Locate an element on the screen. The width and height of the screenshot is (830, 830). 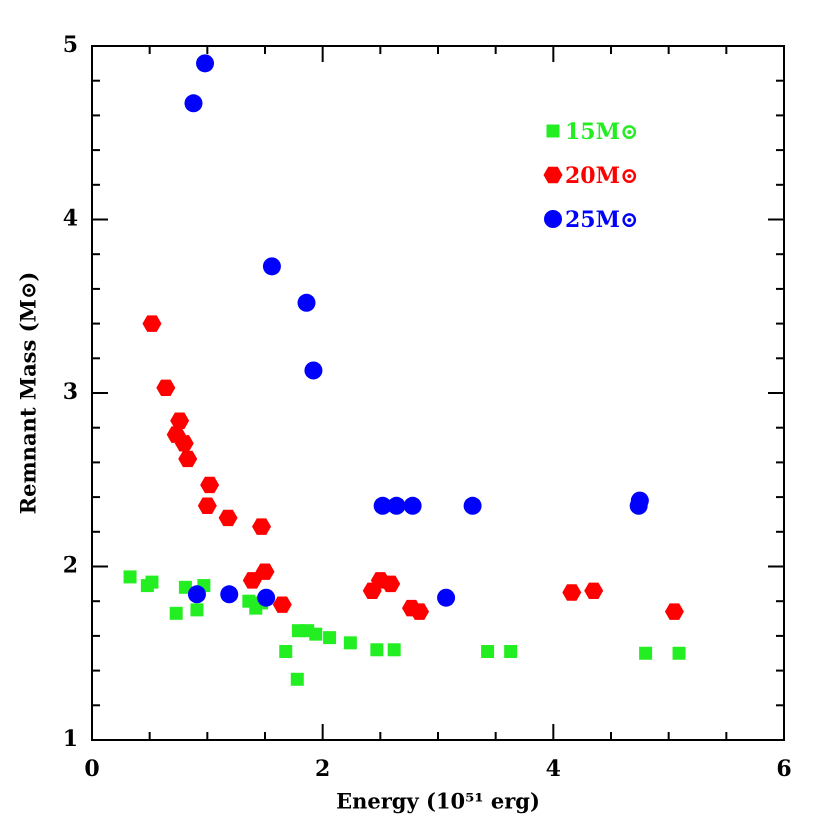
y-tick-label: 1 is located at coordinates (70, 739).